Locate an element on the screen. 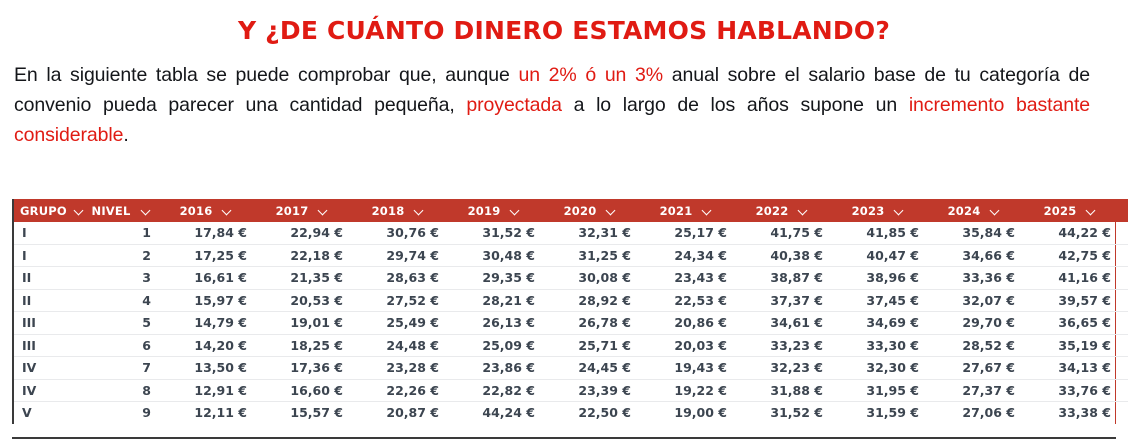 This screenshot has width=1128, height=440. column-header-2025: 2025 is located at coordinates (1070, 210).